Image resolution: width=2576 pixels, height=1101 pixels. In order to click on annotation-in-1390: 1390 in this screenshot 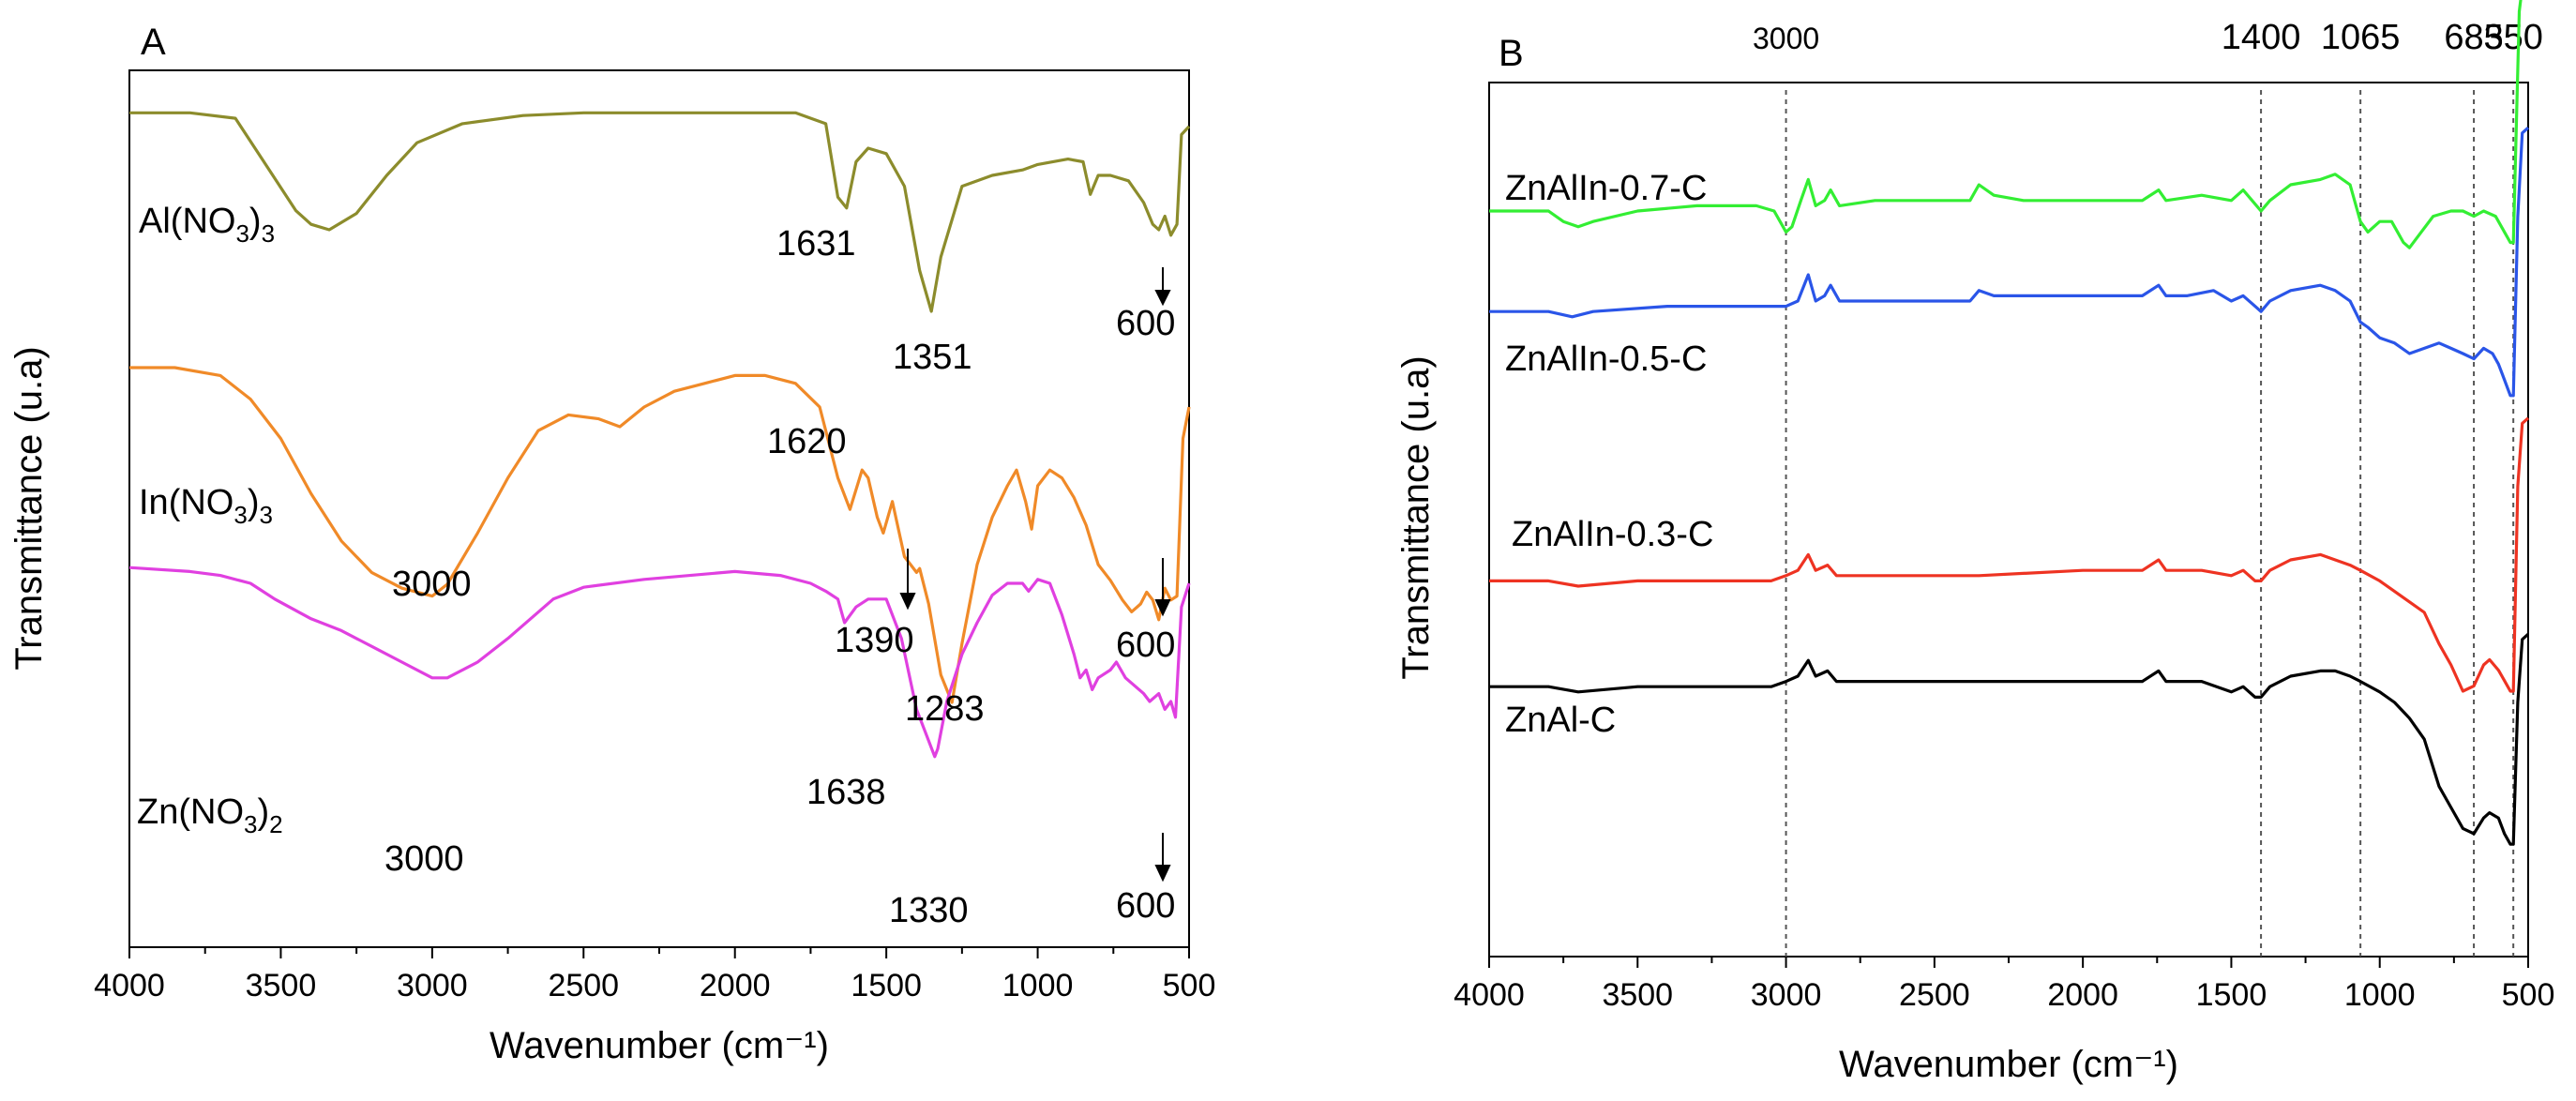, I will do `click(874, 640)`.